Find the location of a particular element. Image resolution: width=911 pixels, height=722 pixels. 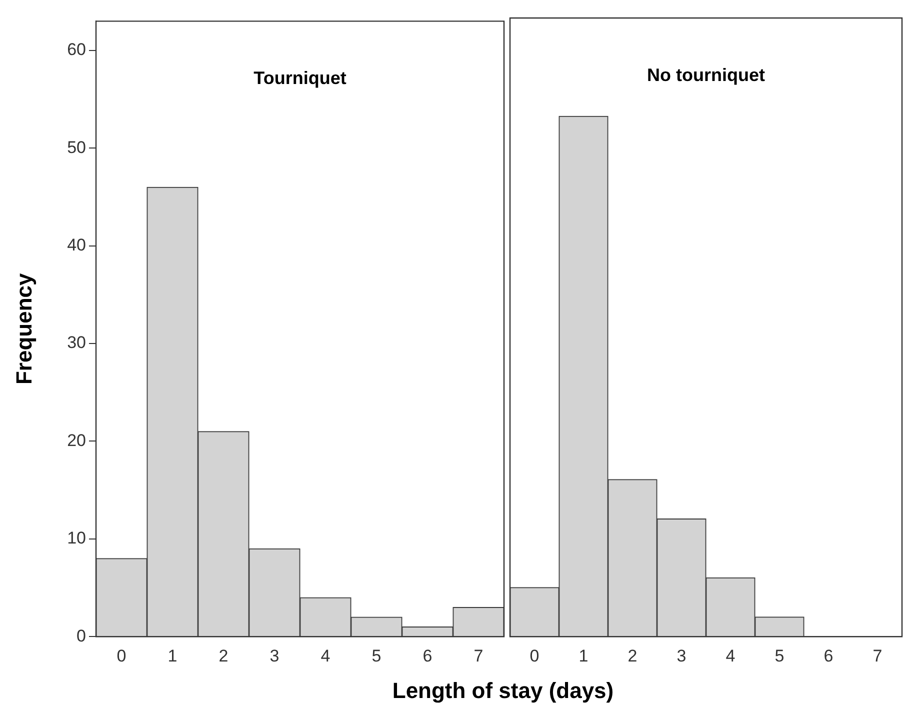

y-tick-label: 30 is located at coordinates (76, 342).